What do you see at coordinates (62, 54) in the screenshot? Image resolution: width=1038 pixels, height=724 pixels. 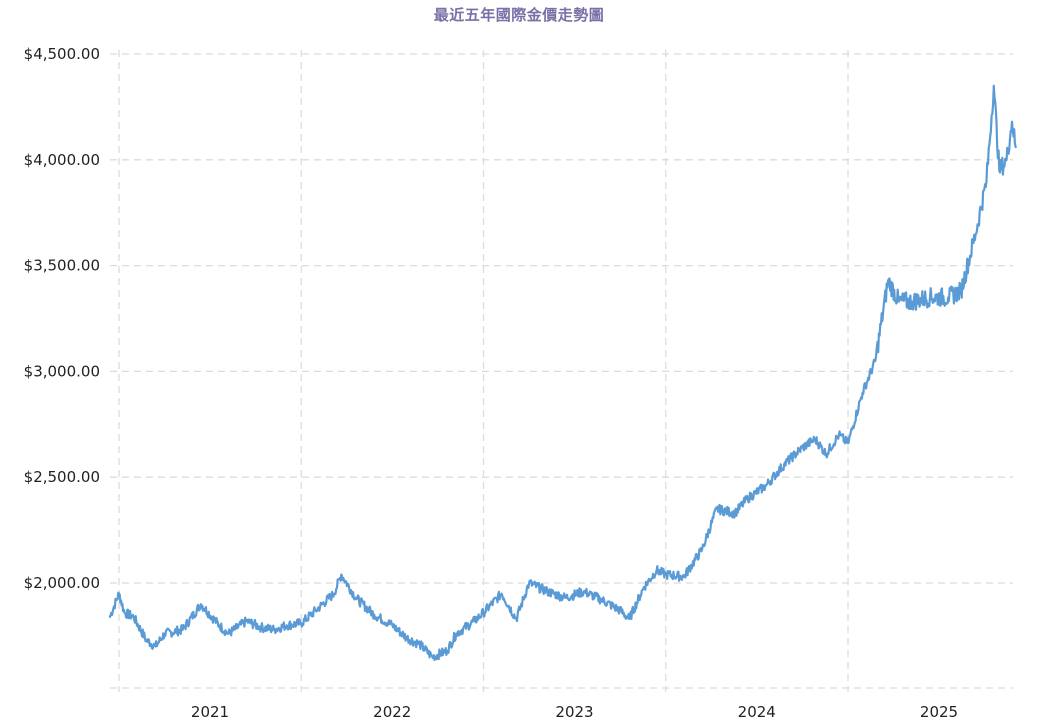 I see `y-tick-label: $4,500.00` at bounding box center [62, 54].